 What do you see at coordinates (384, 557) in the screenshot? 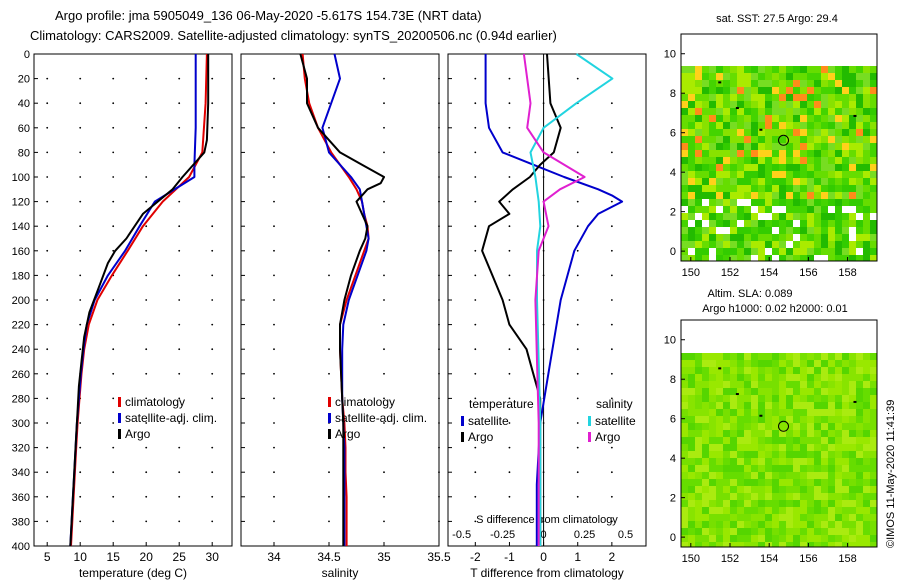
I see `sal-xtick-label: 35` at bounding box center [384, 557].